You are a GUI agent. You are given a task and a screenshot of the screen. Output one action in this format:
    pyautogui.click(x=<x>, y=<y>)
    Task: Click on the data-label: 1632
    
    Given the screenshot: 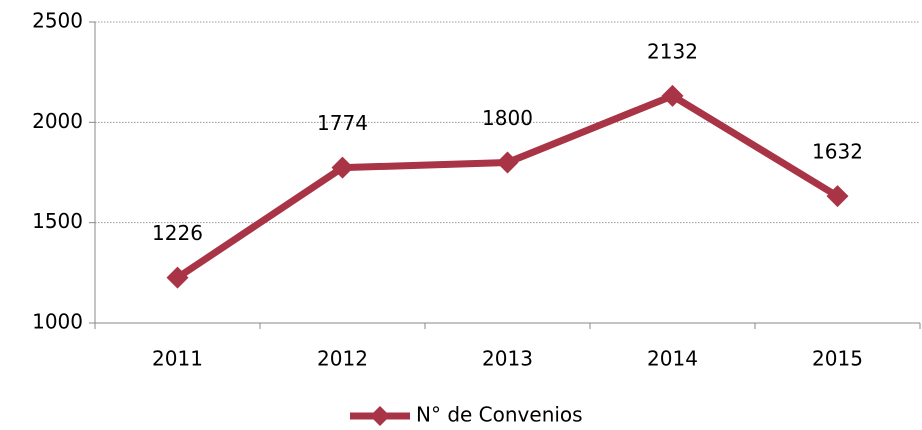 What is the action you would take?
    pyautogui.click(x=837, y=152)
    